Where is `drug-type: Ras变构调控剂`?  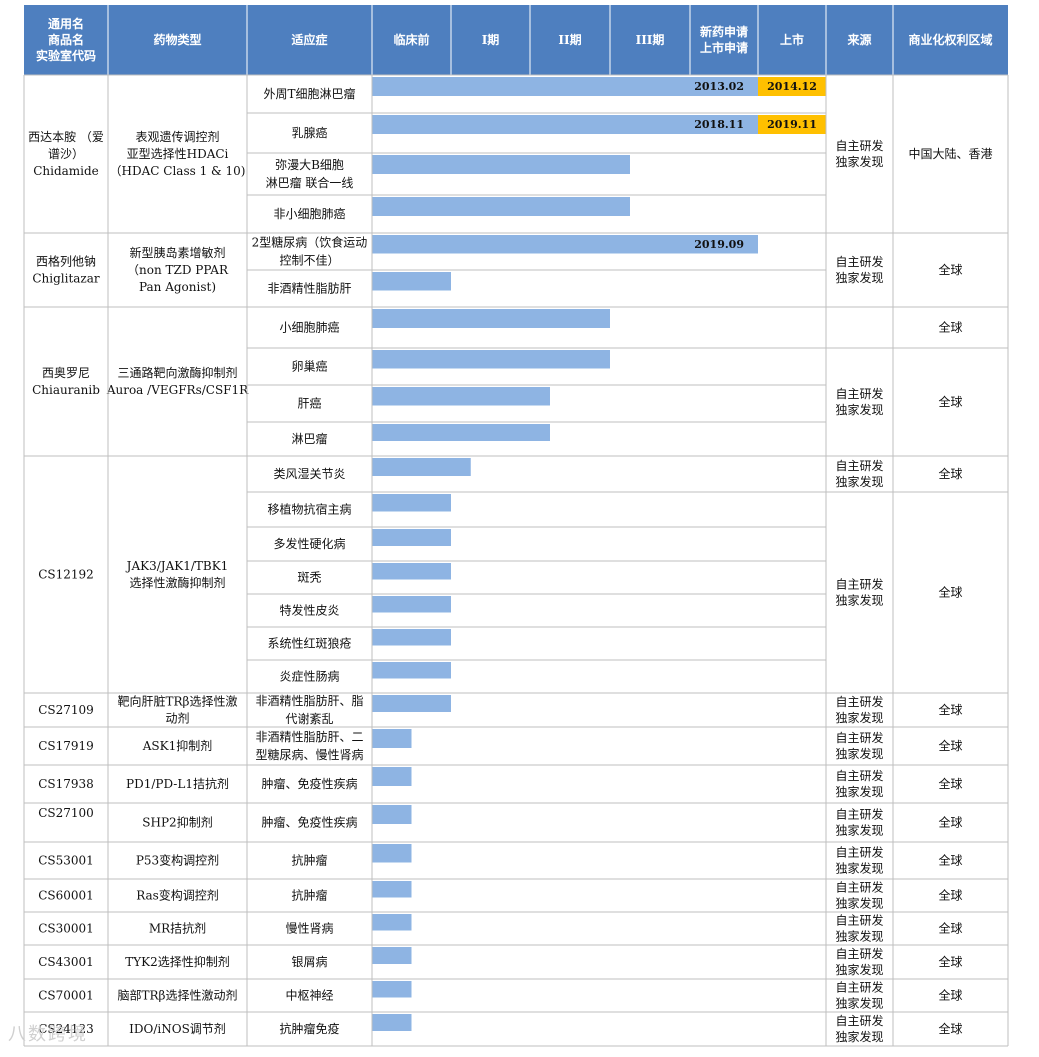 drug-type: Ras变构调控剂 is located at coordinates (177, 895).